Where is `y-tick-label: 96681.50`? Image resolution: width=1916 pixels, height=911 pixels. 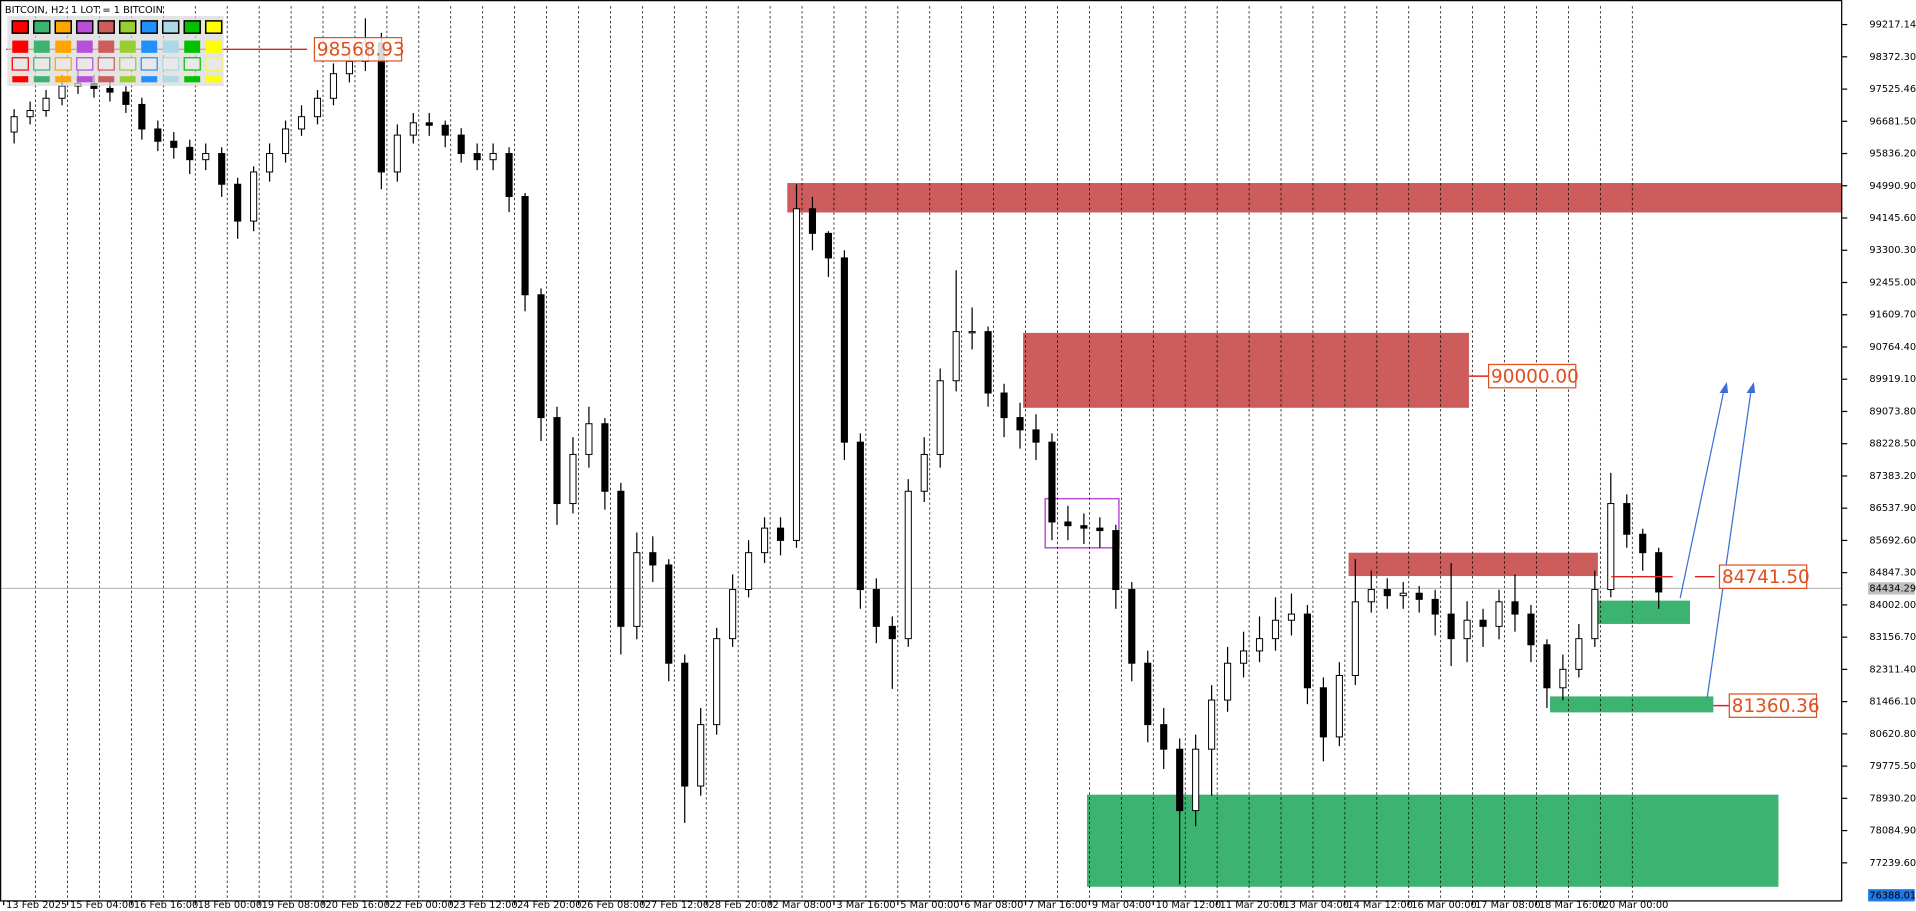
y-tick-label: 96681.50 is located at coordinates (1892, 121).